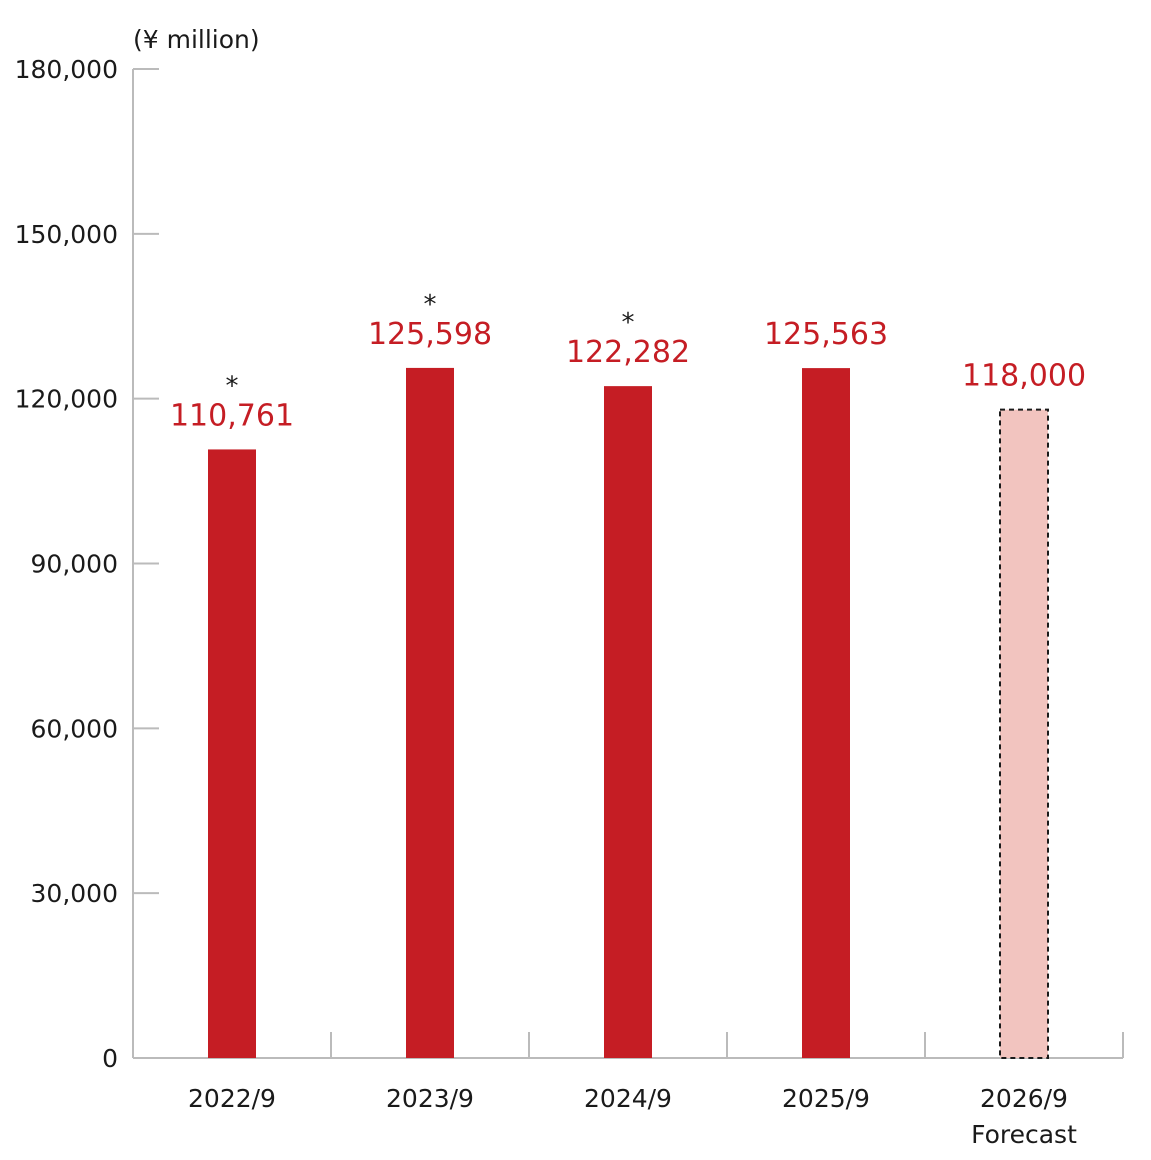  I want to click on value-label: 118,000, so click(1024, 376).